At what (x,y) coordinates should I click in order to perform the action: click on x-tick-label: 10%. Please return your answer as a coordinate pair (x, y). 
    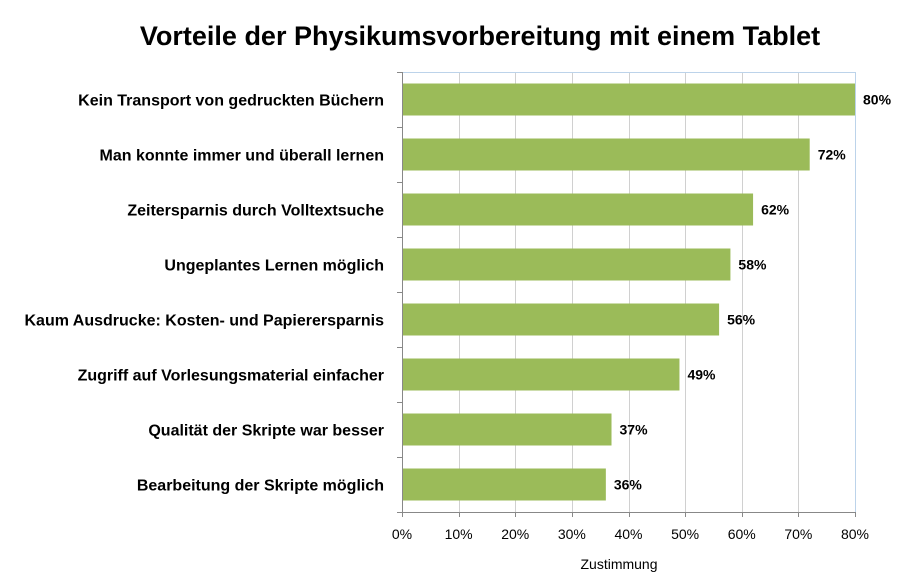
    Looking at the image, I should click on (459, 534).